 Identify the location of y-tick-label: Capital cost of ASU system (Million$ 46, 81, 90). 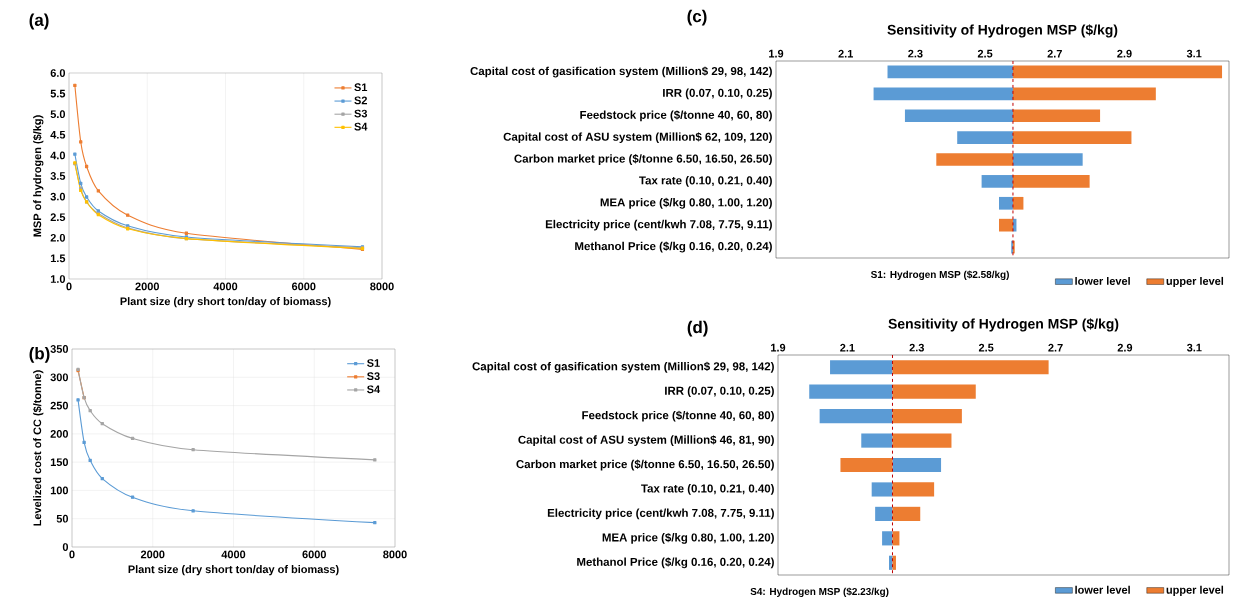
(646, 440).